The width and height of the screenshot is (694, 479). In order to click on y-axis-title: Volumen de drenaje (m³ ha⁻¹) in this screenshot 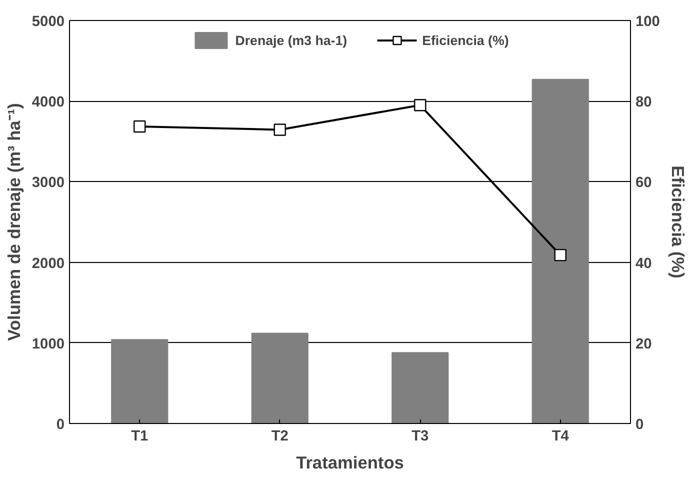, I will do `click(14, 222)`.